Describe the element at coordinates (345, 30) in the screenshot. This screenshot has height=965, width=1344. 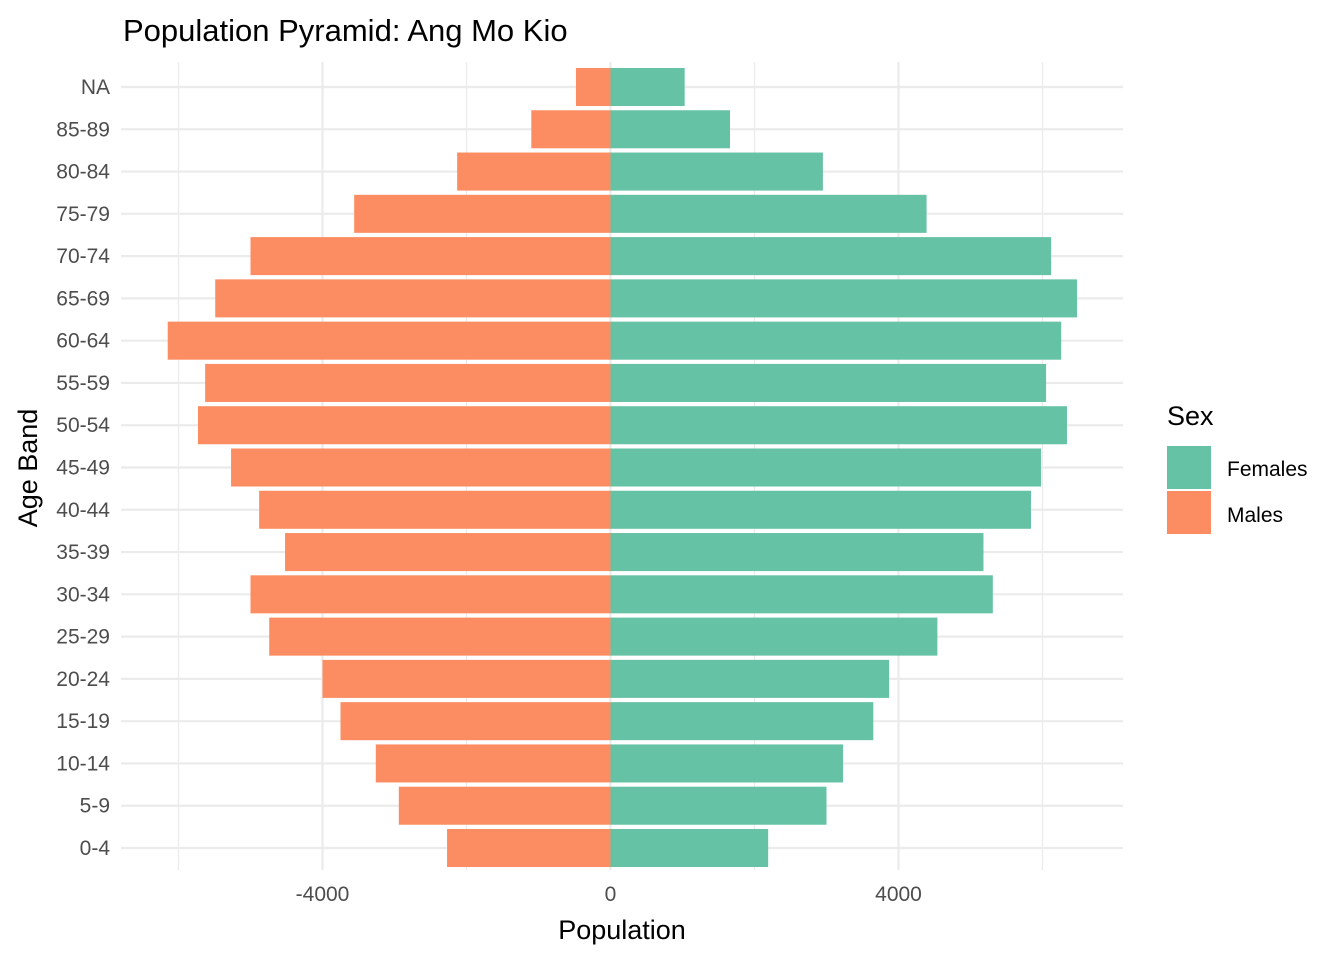
I see `chart-title: Population Pyramid: Ang Mo Kio` at that location.